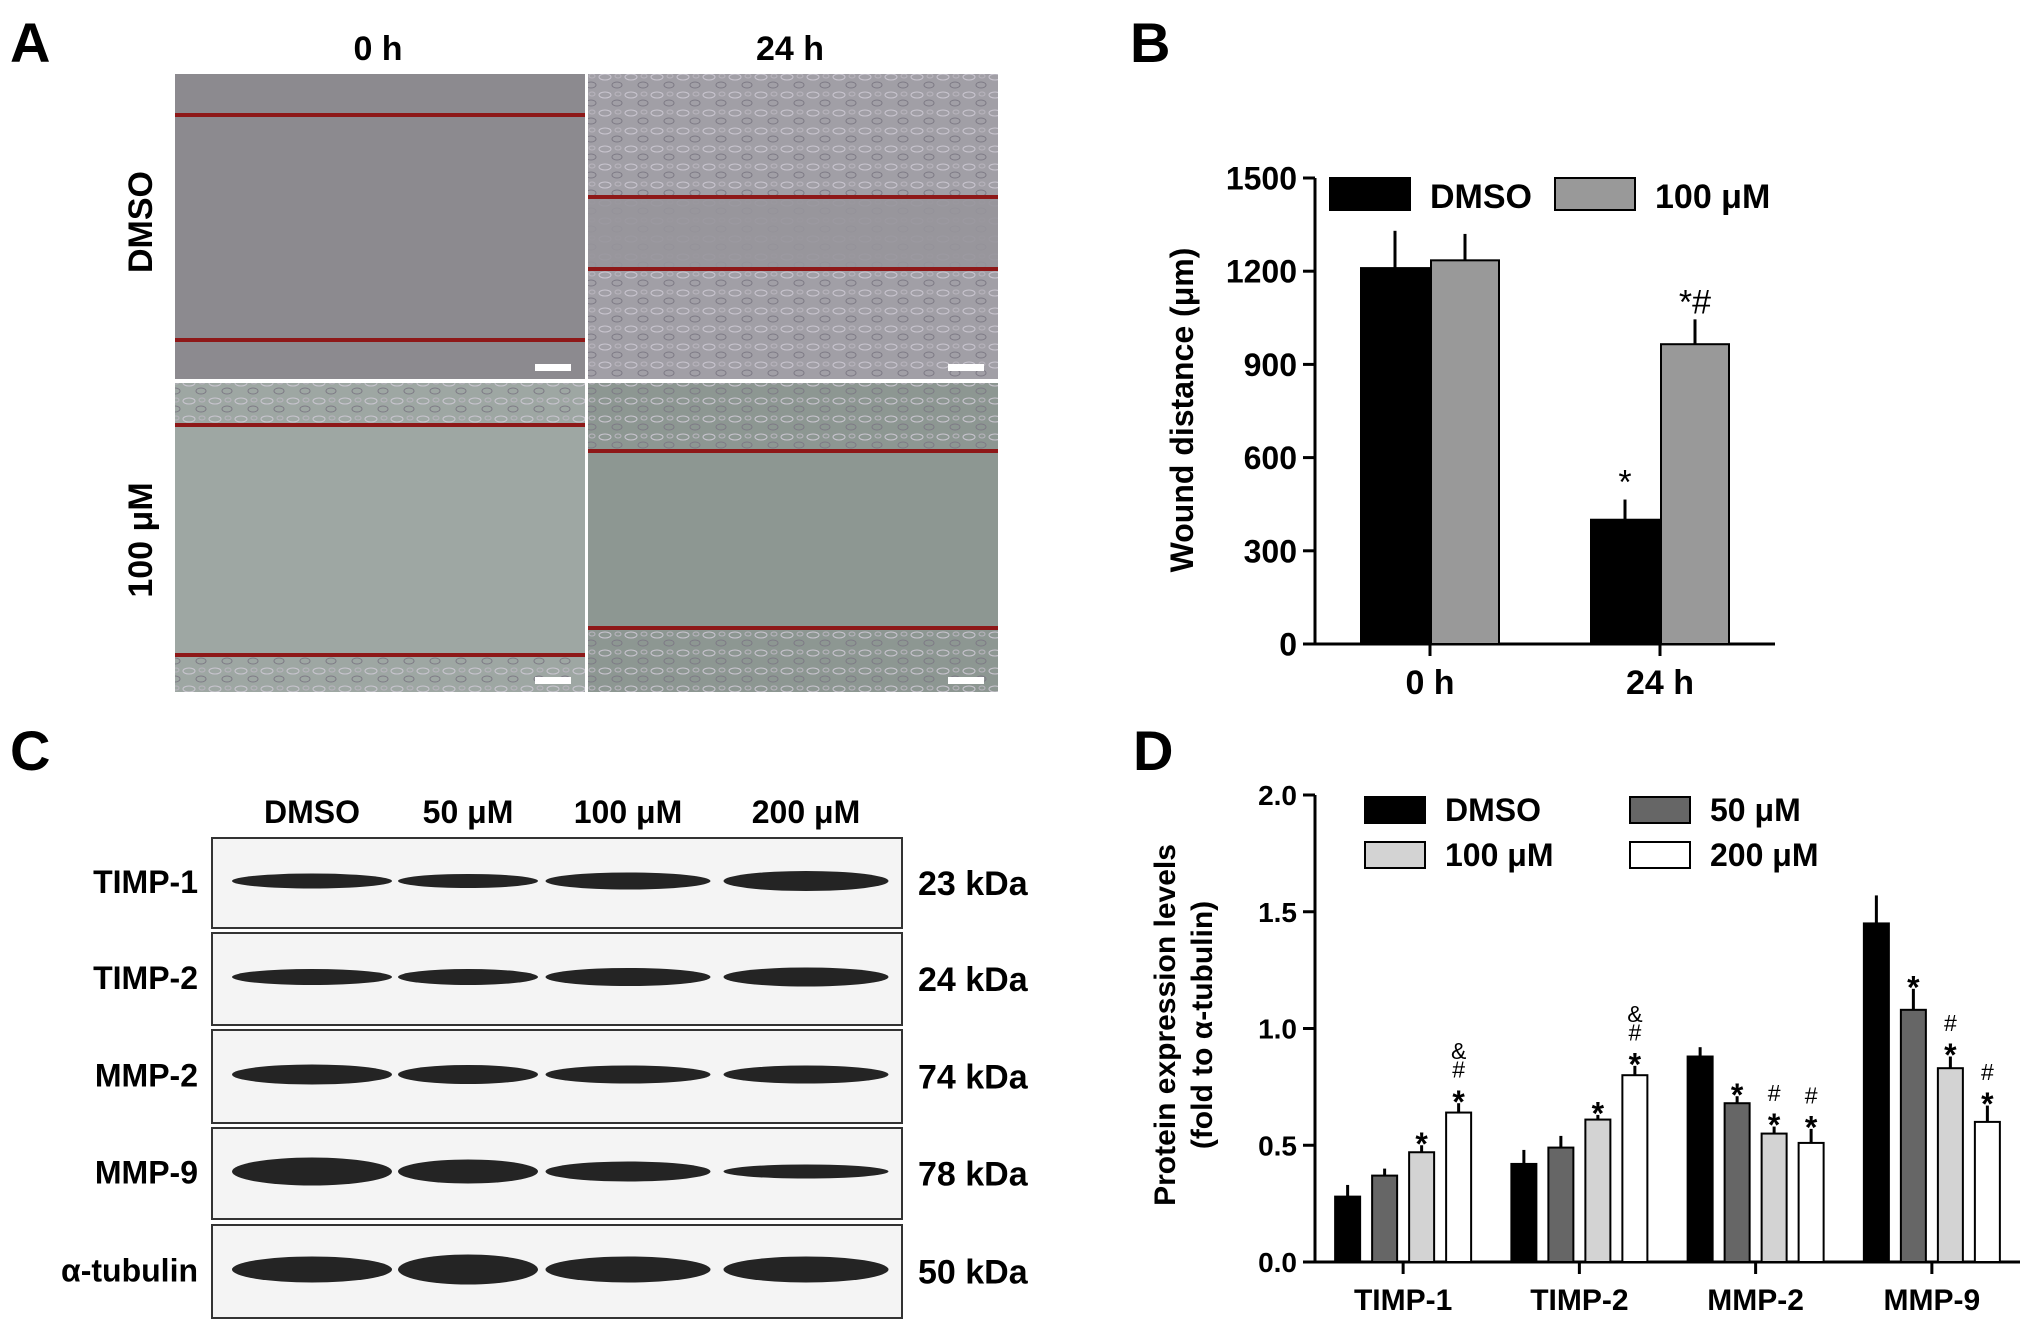 The height and width of the screenshot is (1325, 2031). Describe the element at coordinates (1270, 365) in the screenshot. I see `y-tick-label: 900` at that location.